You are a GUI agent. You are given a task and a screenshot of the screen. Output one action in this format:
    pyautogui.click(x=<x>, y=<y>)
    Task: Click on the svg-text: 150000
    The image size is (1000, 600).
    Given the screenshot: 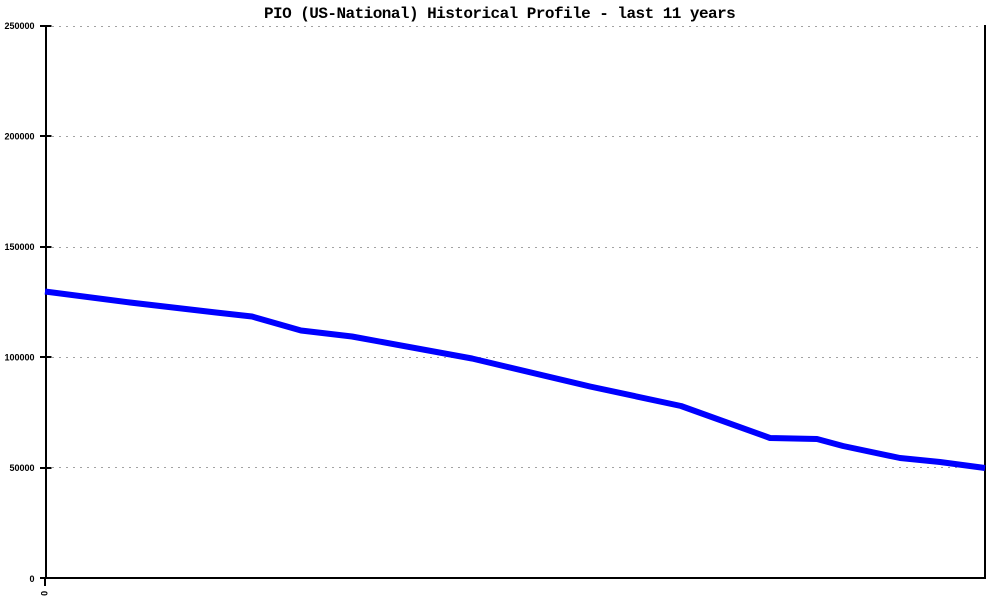 What is the action you would take?
    pyautogui.click(x=19, y=247)
    